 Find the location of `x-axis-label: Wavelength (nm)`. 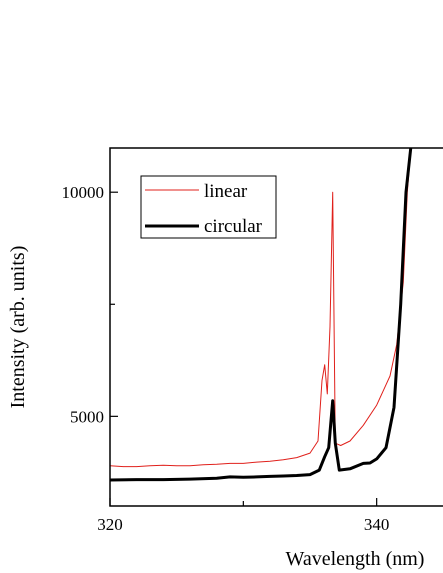

x-axis-label: Wavelength (nm) is located at coordinates (355, 559).